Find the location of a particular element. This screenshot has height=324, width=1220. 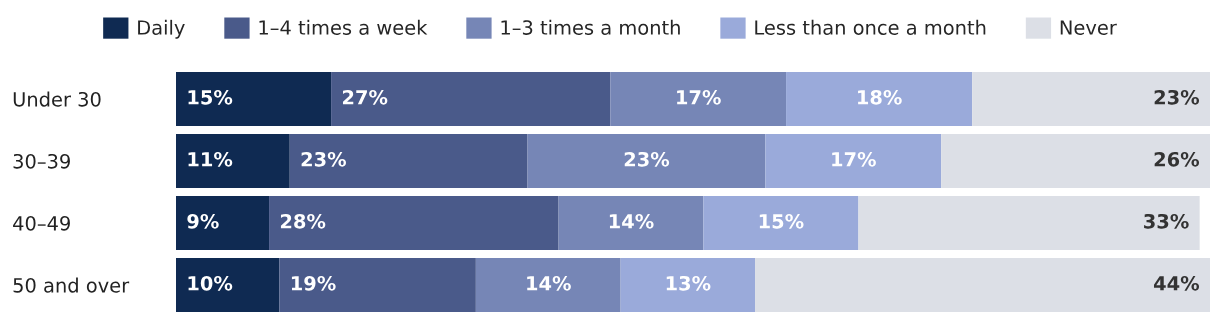

data-label: 44% is located at coordinates (1176, 283).